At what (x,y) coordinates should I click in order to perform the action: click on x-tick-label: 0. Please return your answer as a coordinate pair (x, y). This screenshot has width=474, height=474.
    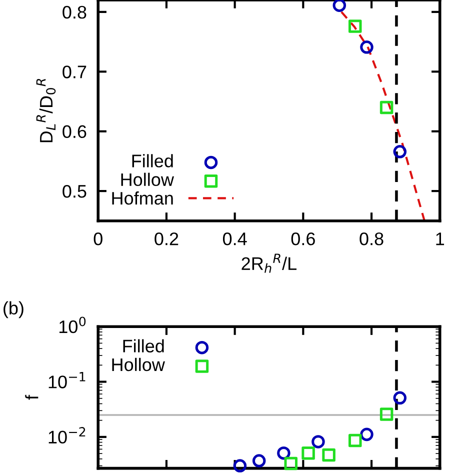
    Looking at the image, I should click on (98, 239).